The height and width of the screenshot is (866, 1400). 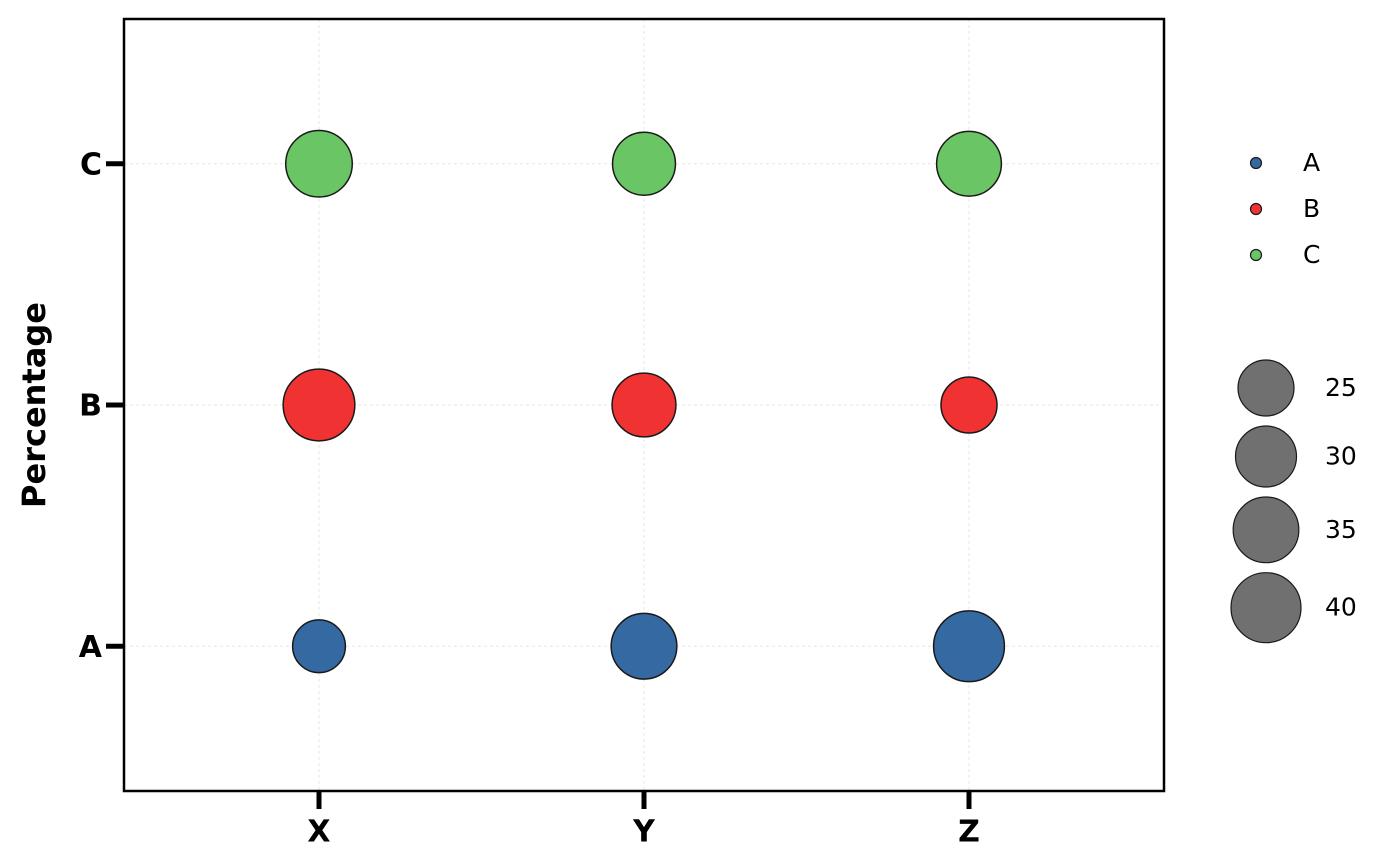 I want to click on size-legend-label: 30, so click(x=1341, y=456).